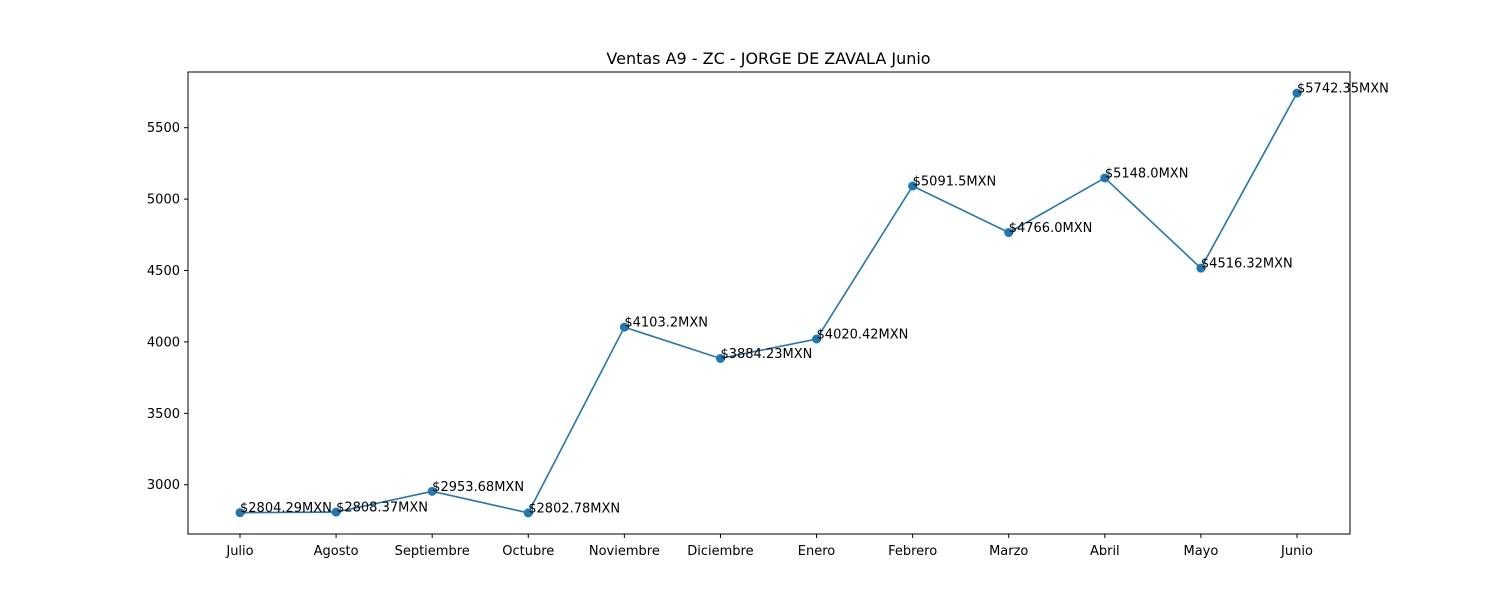 This screenshot has width=1500, height=604. I want to click on x-tick-label: Julio, so click(239, 551).